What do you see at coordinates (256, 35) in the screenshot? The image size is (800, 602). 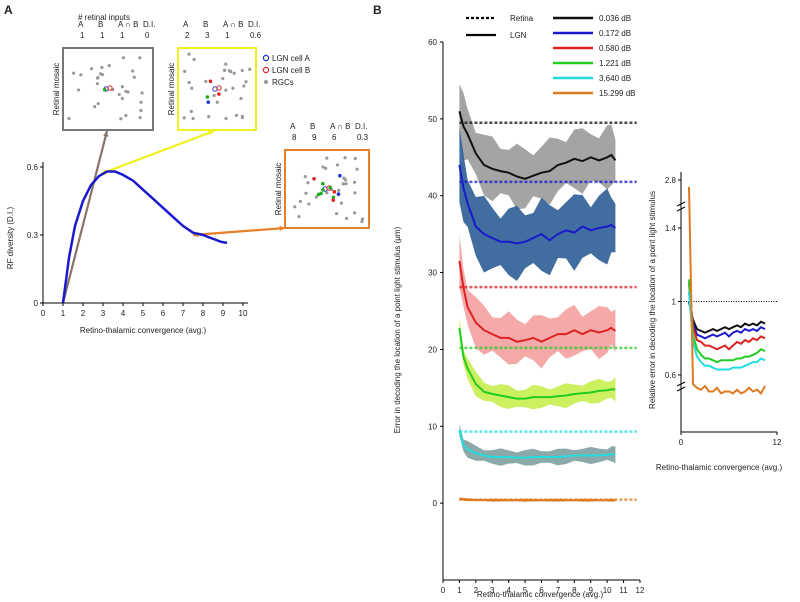 I see `inset-col-value: 0.6` at bounding box center [256, 35].